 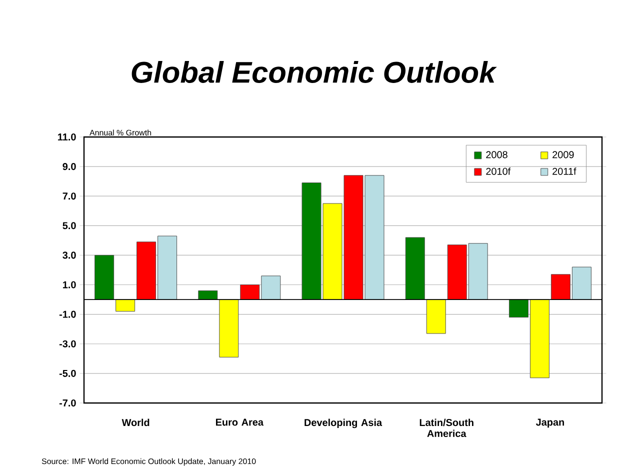 I want to click on y-tick-label: -5.0, so click(x=67, y=373).